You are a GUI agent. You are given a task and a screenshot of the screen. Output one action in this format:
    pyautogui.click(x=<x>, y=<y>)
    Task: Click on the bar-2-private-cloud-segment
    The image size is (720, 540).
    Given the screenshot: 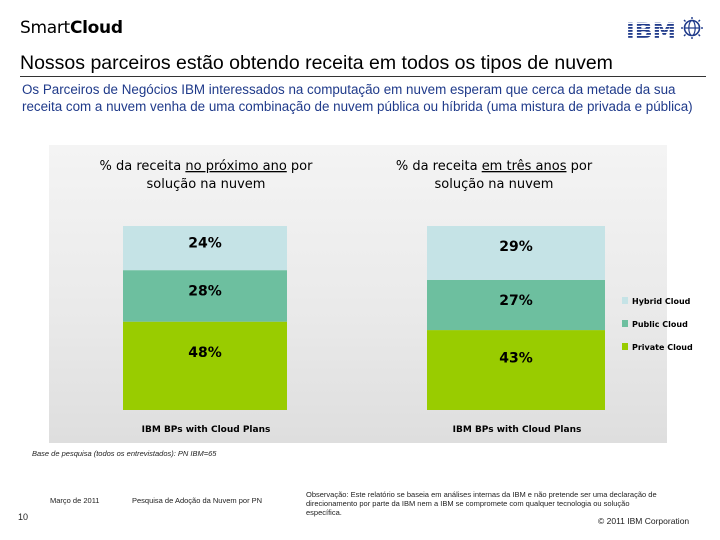 What is the action you would take?
    pyautogui.click(x=516, y=370)
    